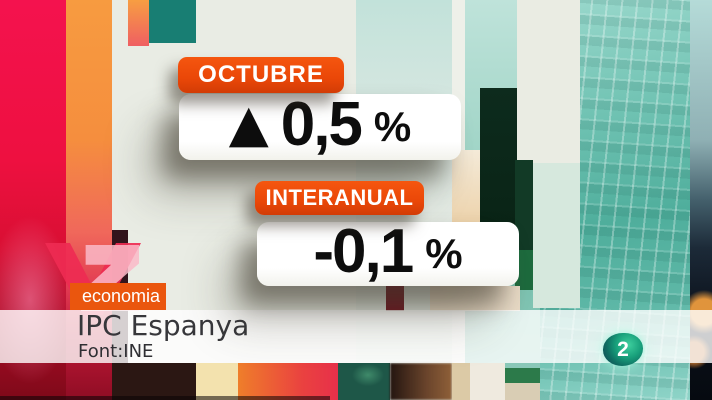  What do you see at coordinates (395, 297) in the screenshot?
I see `bg-dark-red-fragment` at bounding box center [395, 297].